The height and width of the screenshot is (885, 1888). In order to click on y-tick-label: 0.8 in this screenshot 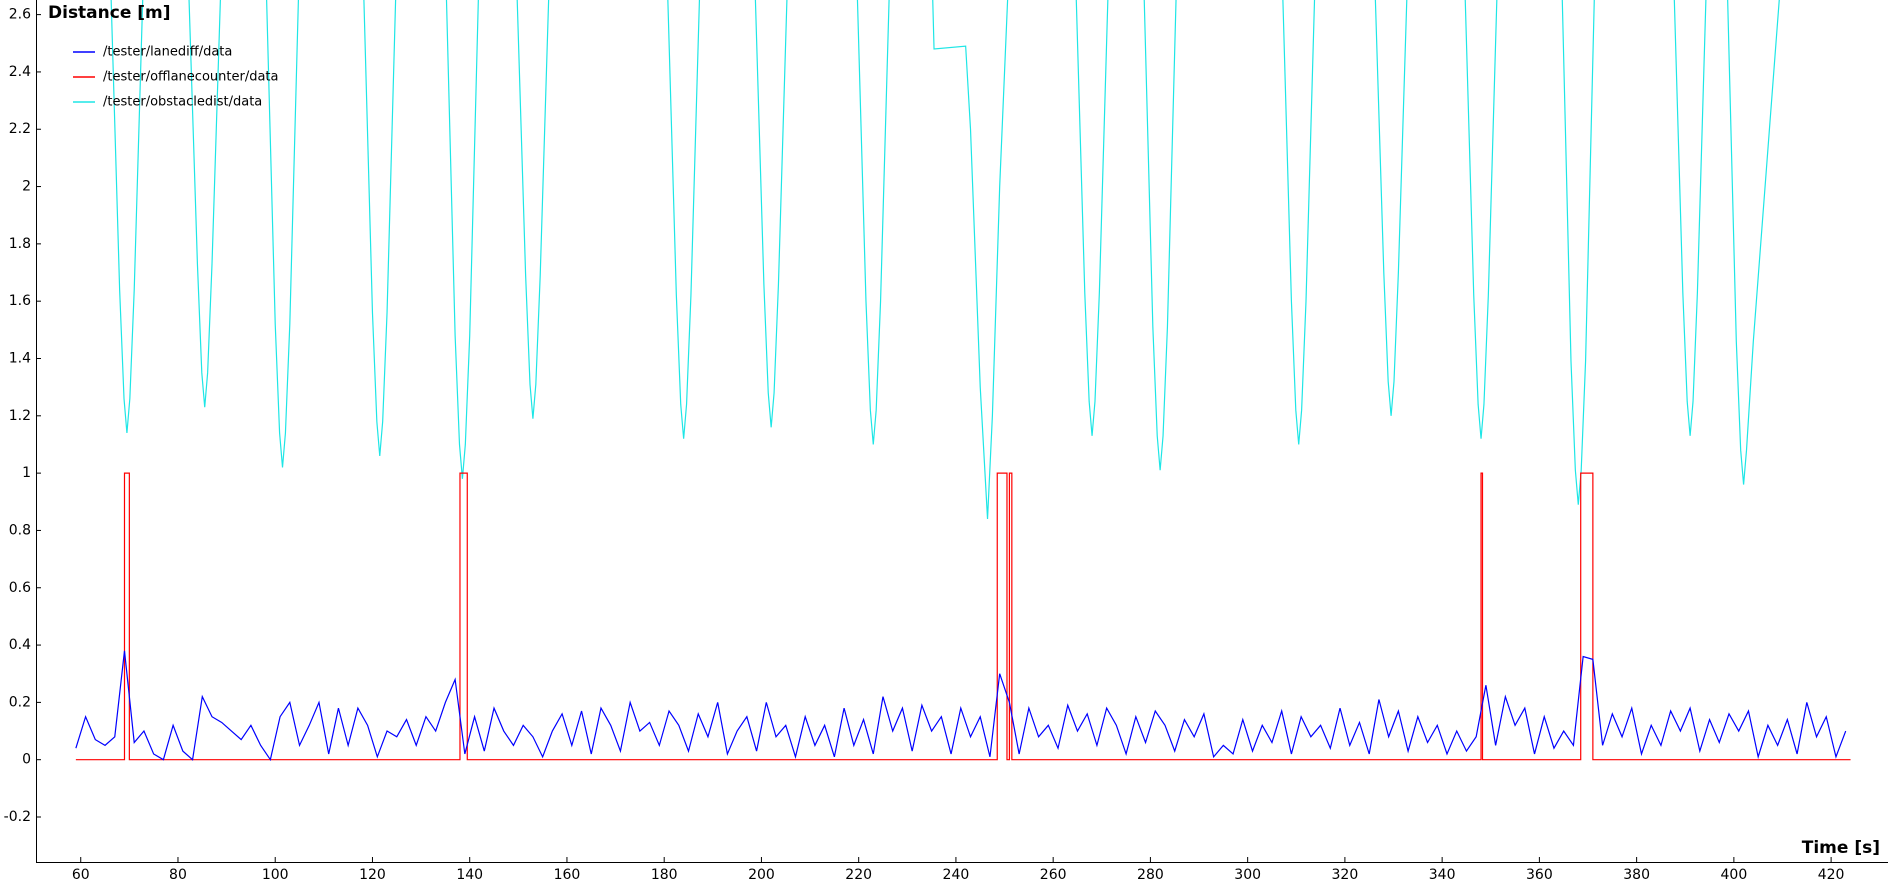, I will do `click(20, 530)`.